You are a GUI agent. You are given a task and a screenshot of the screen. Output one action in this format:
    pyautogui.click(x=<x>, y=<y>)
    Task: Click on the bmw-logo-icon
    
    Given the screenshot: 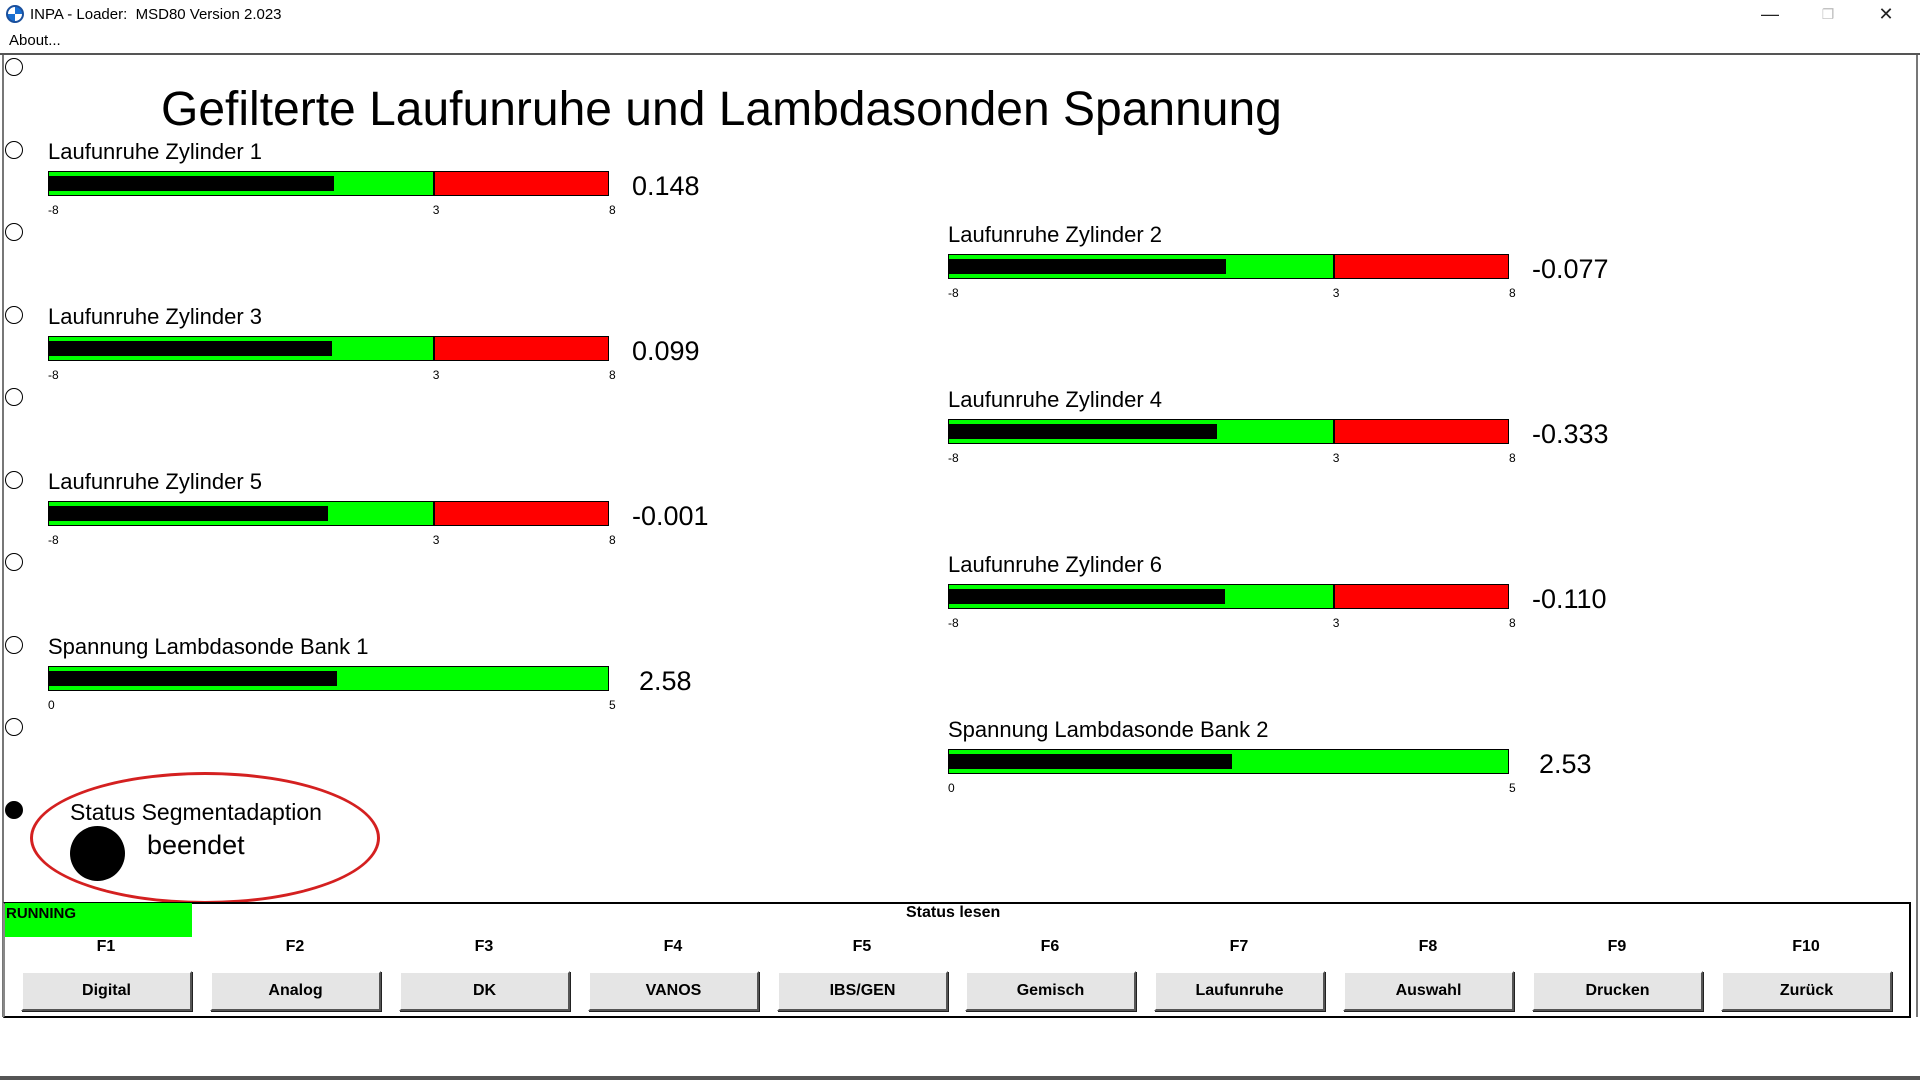 What is the action you would take?
    pyautogui.click(x=15, y=14)
    